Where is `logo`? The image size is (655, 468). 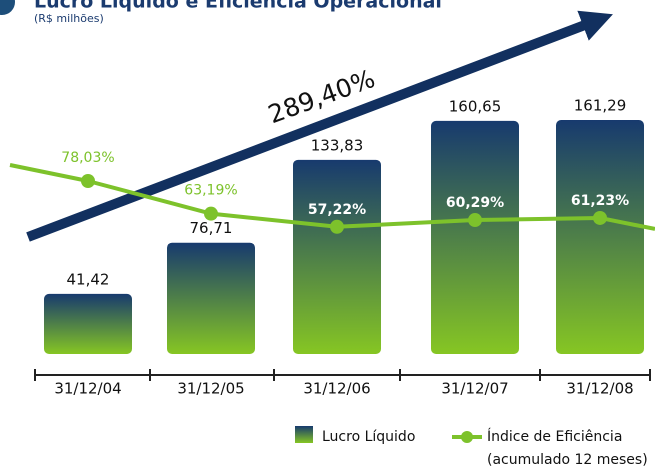
logo is located at coordinates (7, 7).